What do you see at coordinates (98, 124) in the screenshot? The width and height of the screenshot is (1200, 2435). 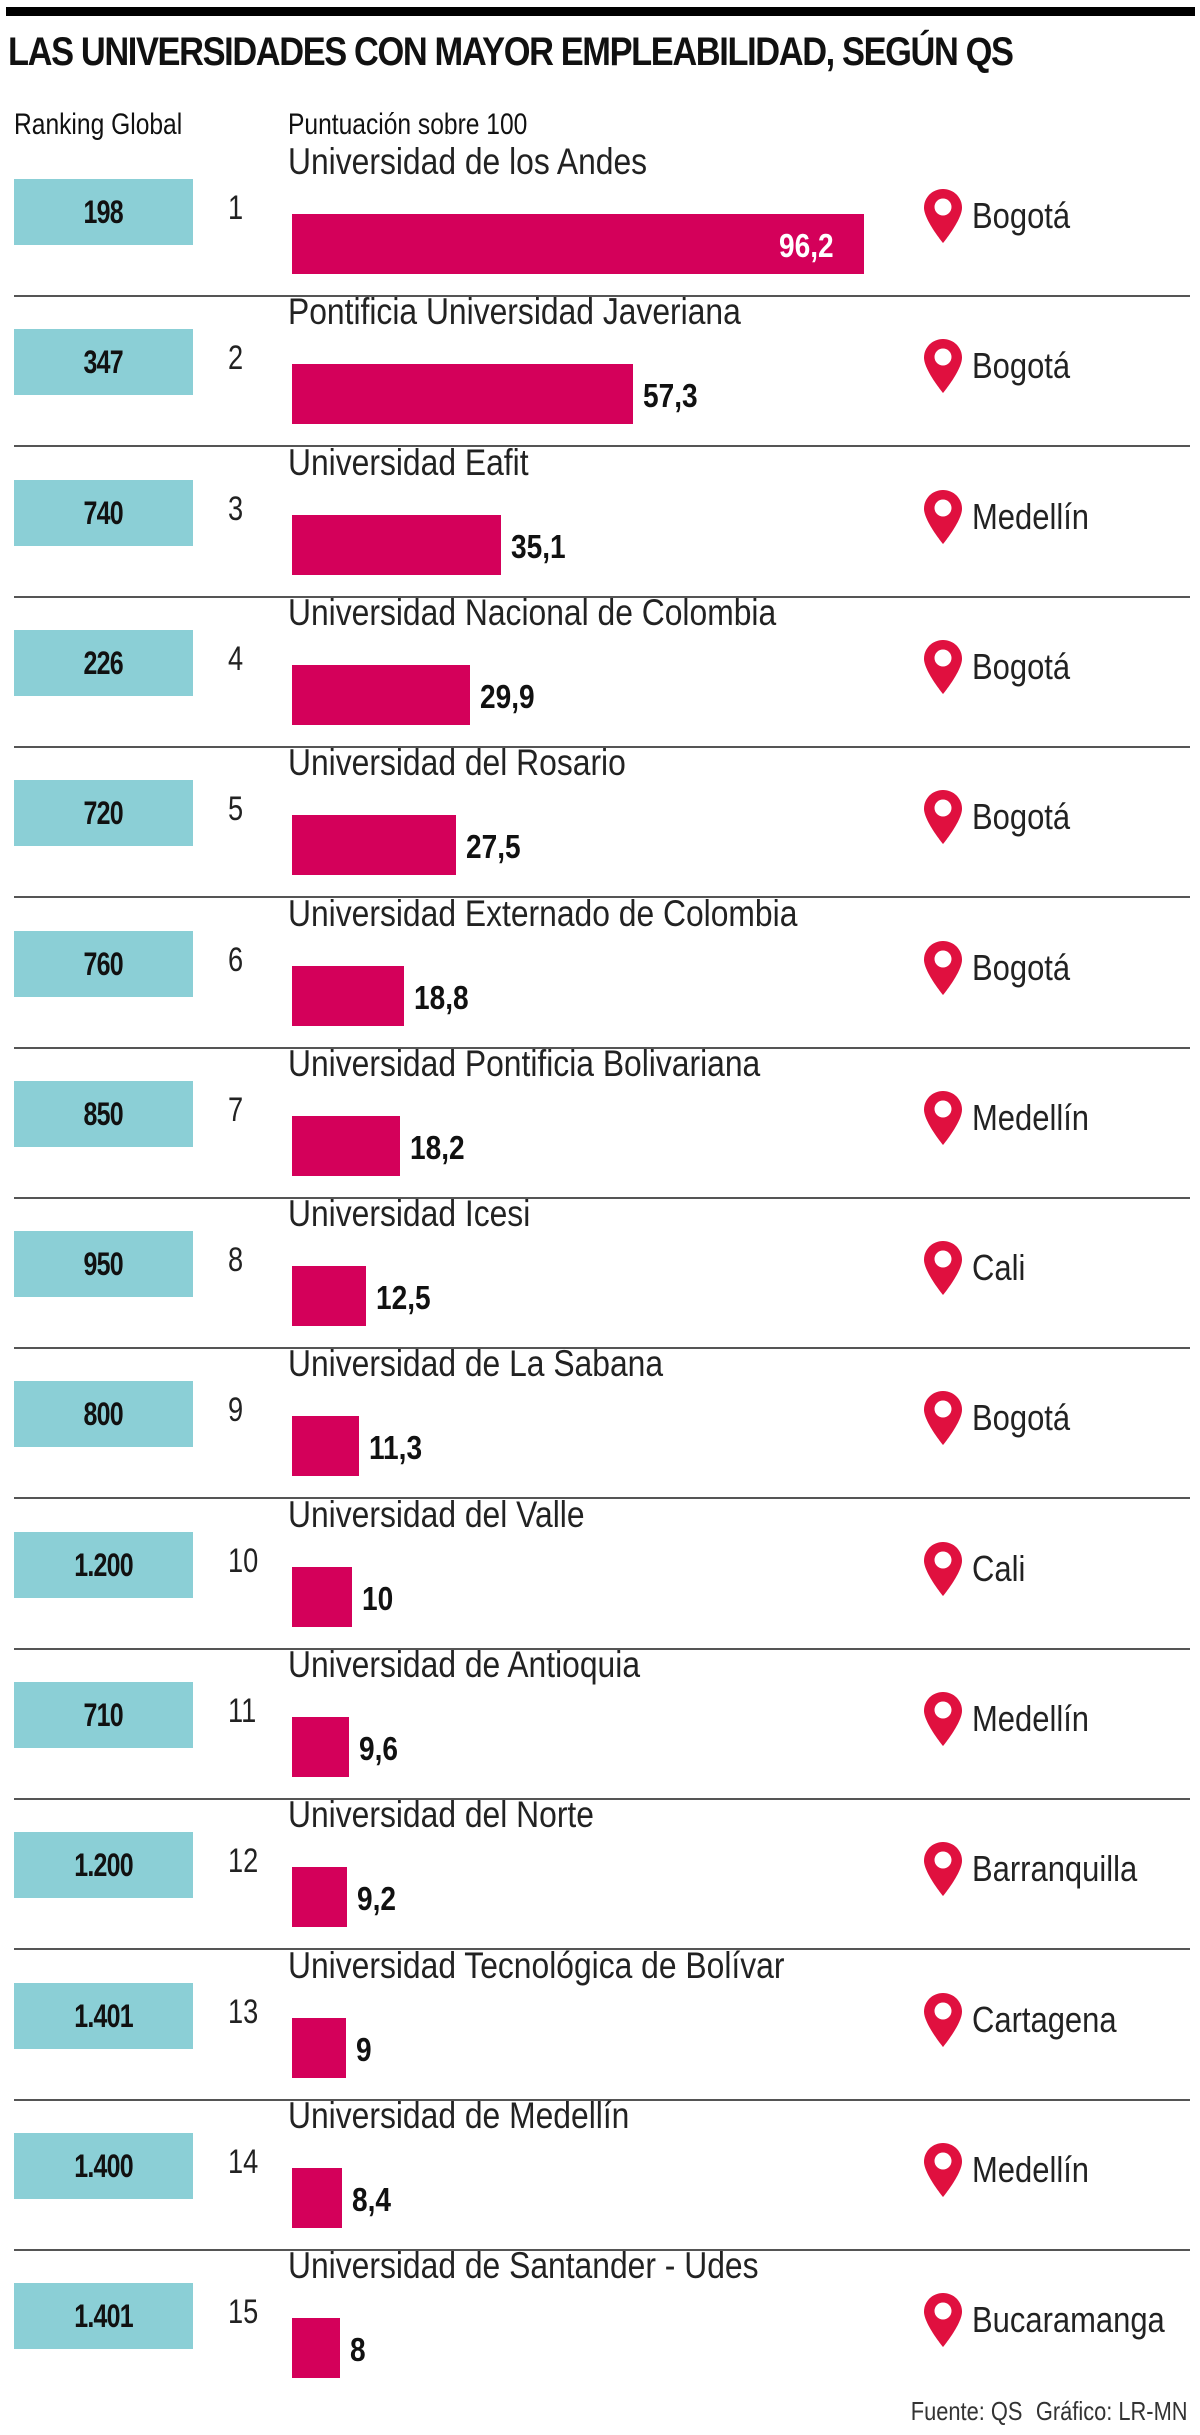 I see `ranking-global-header: Ranking Global` at bounding box center [98, 124].